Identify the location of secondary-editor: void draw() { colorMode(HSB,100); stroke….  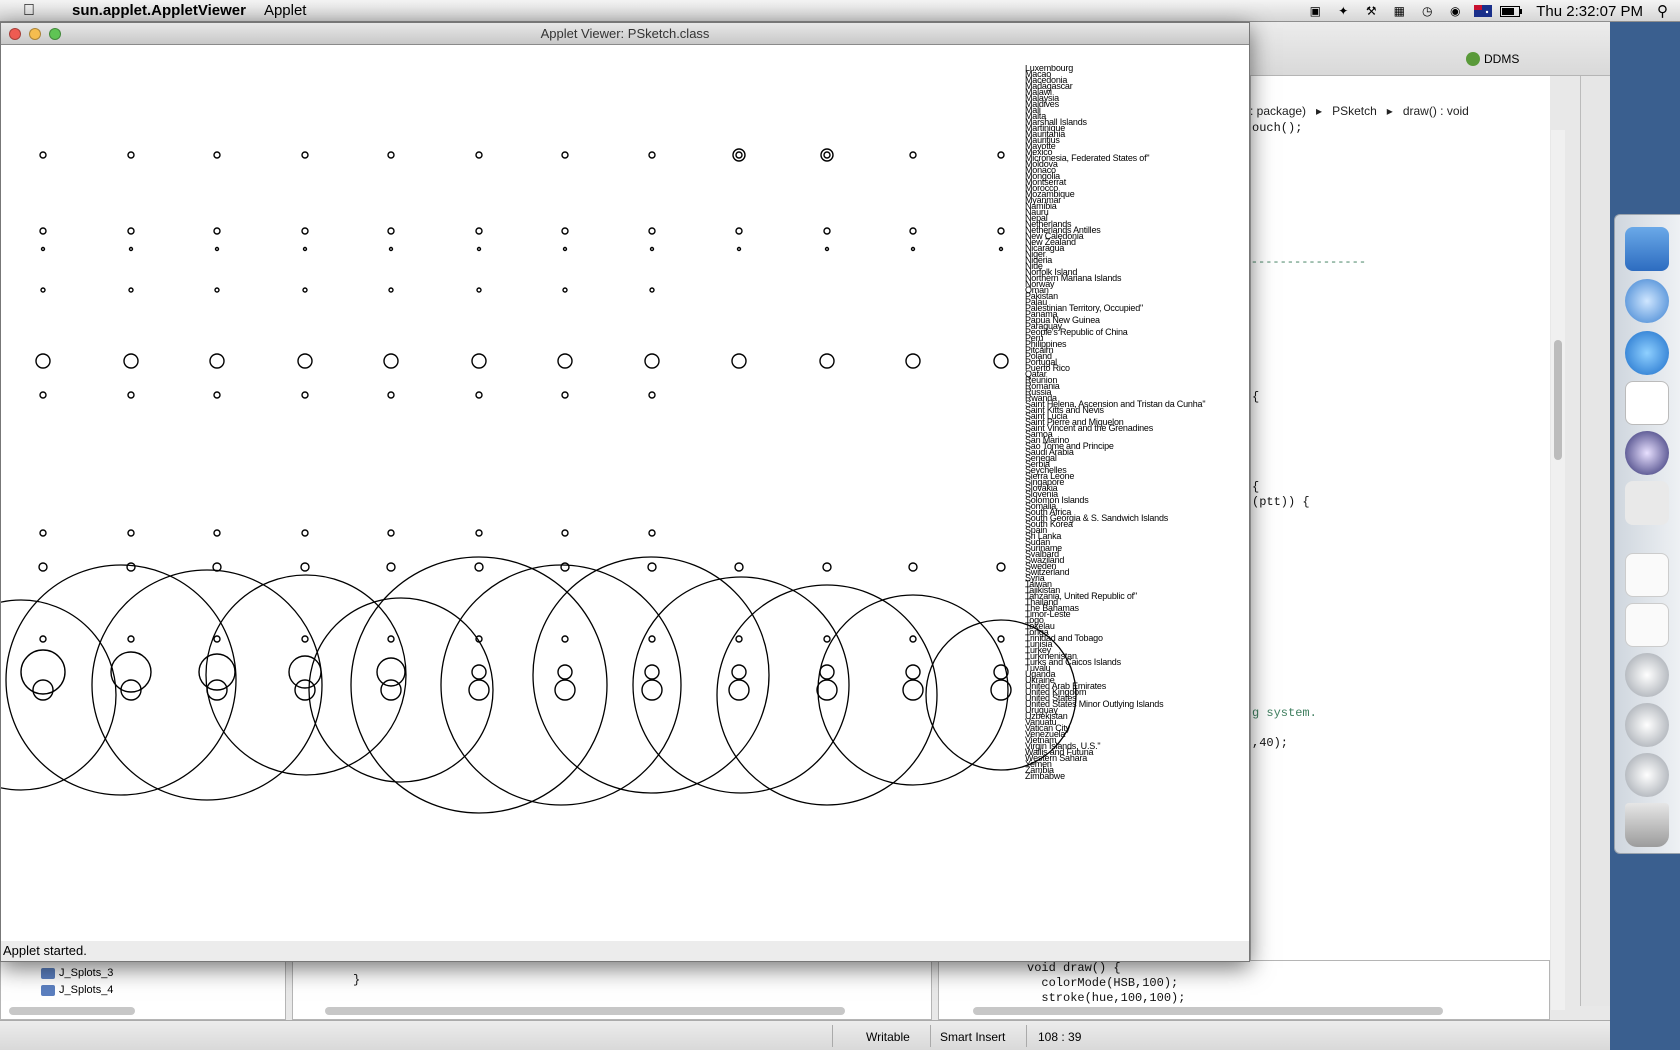
(1244, 990).